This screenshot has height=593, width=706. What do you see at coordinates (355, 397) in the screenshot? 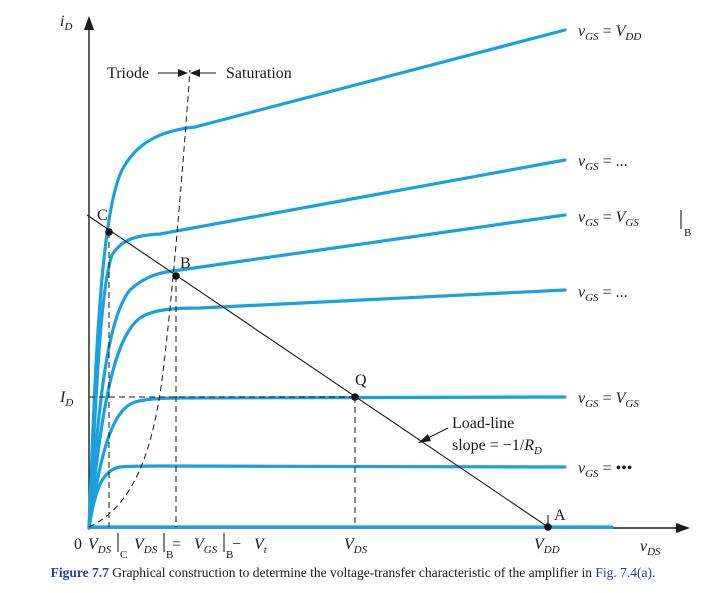
I see `point-q` at bounding box center [355, 397].